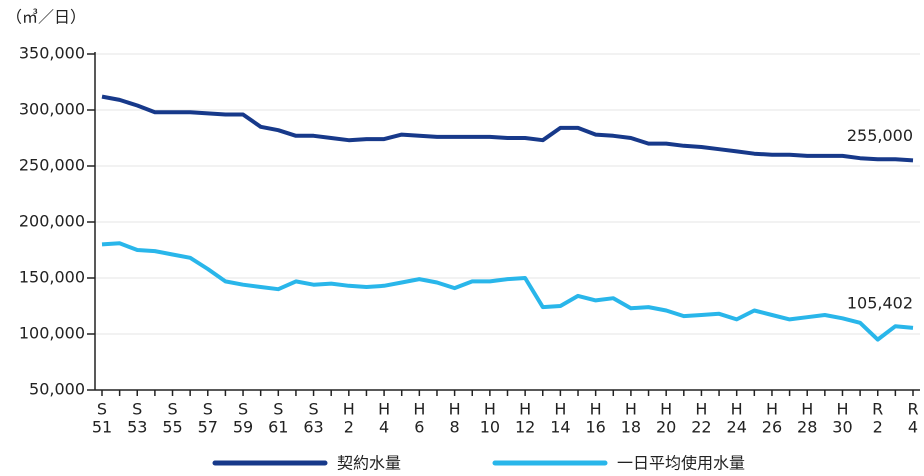  What do you see at coordinates (278, 427) in the screenshot?
I see `x-tick-label: 61` at bounding box center [278, 427].